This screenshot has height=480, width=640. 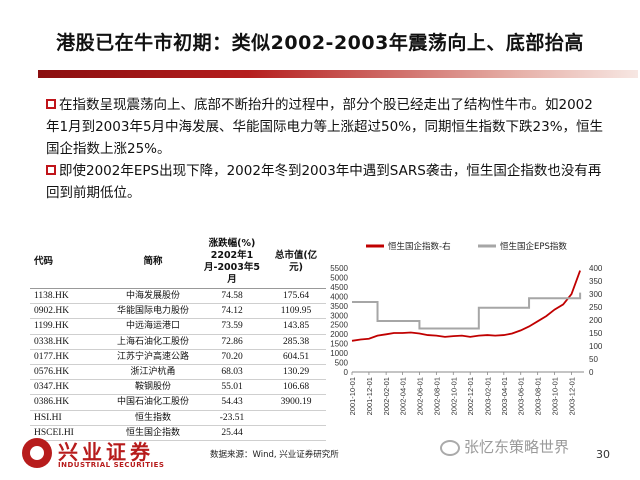 I want to click on x-tick-label: 2001-10-01, so click(x=352, y=396).